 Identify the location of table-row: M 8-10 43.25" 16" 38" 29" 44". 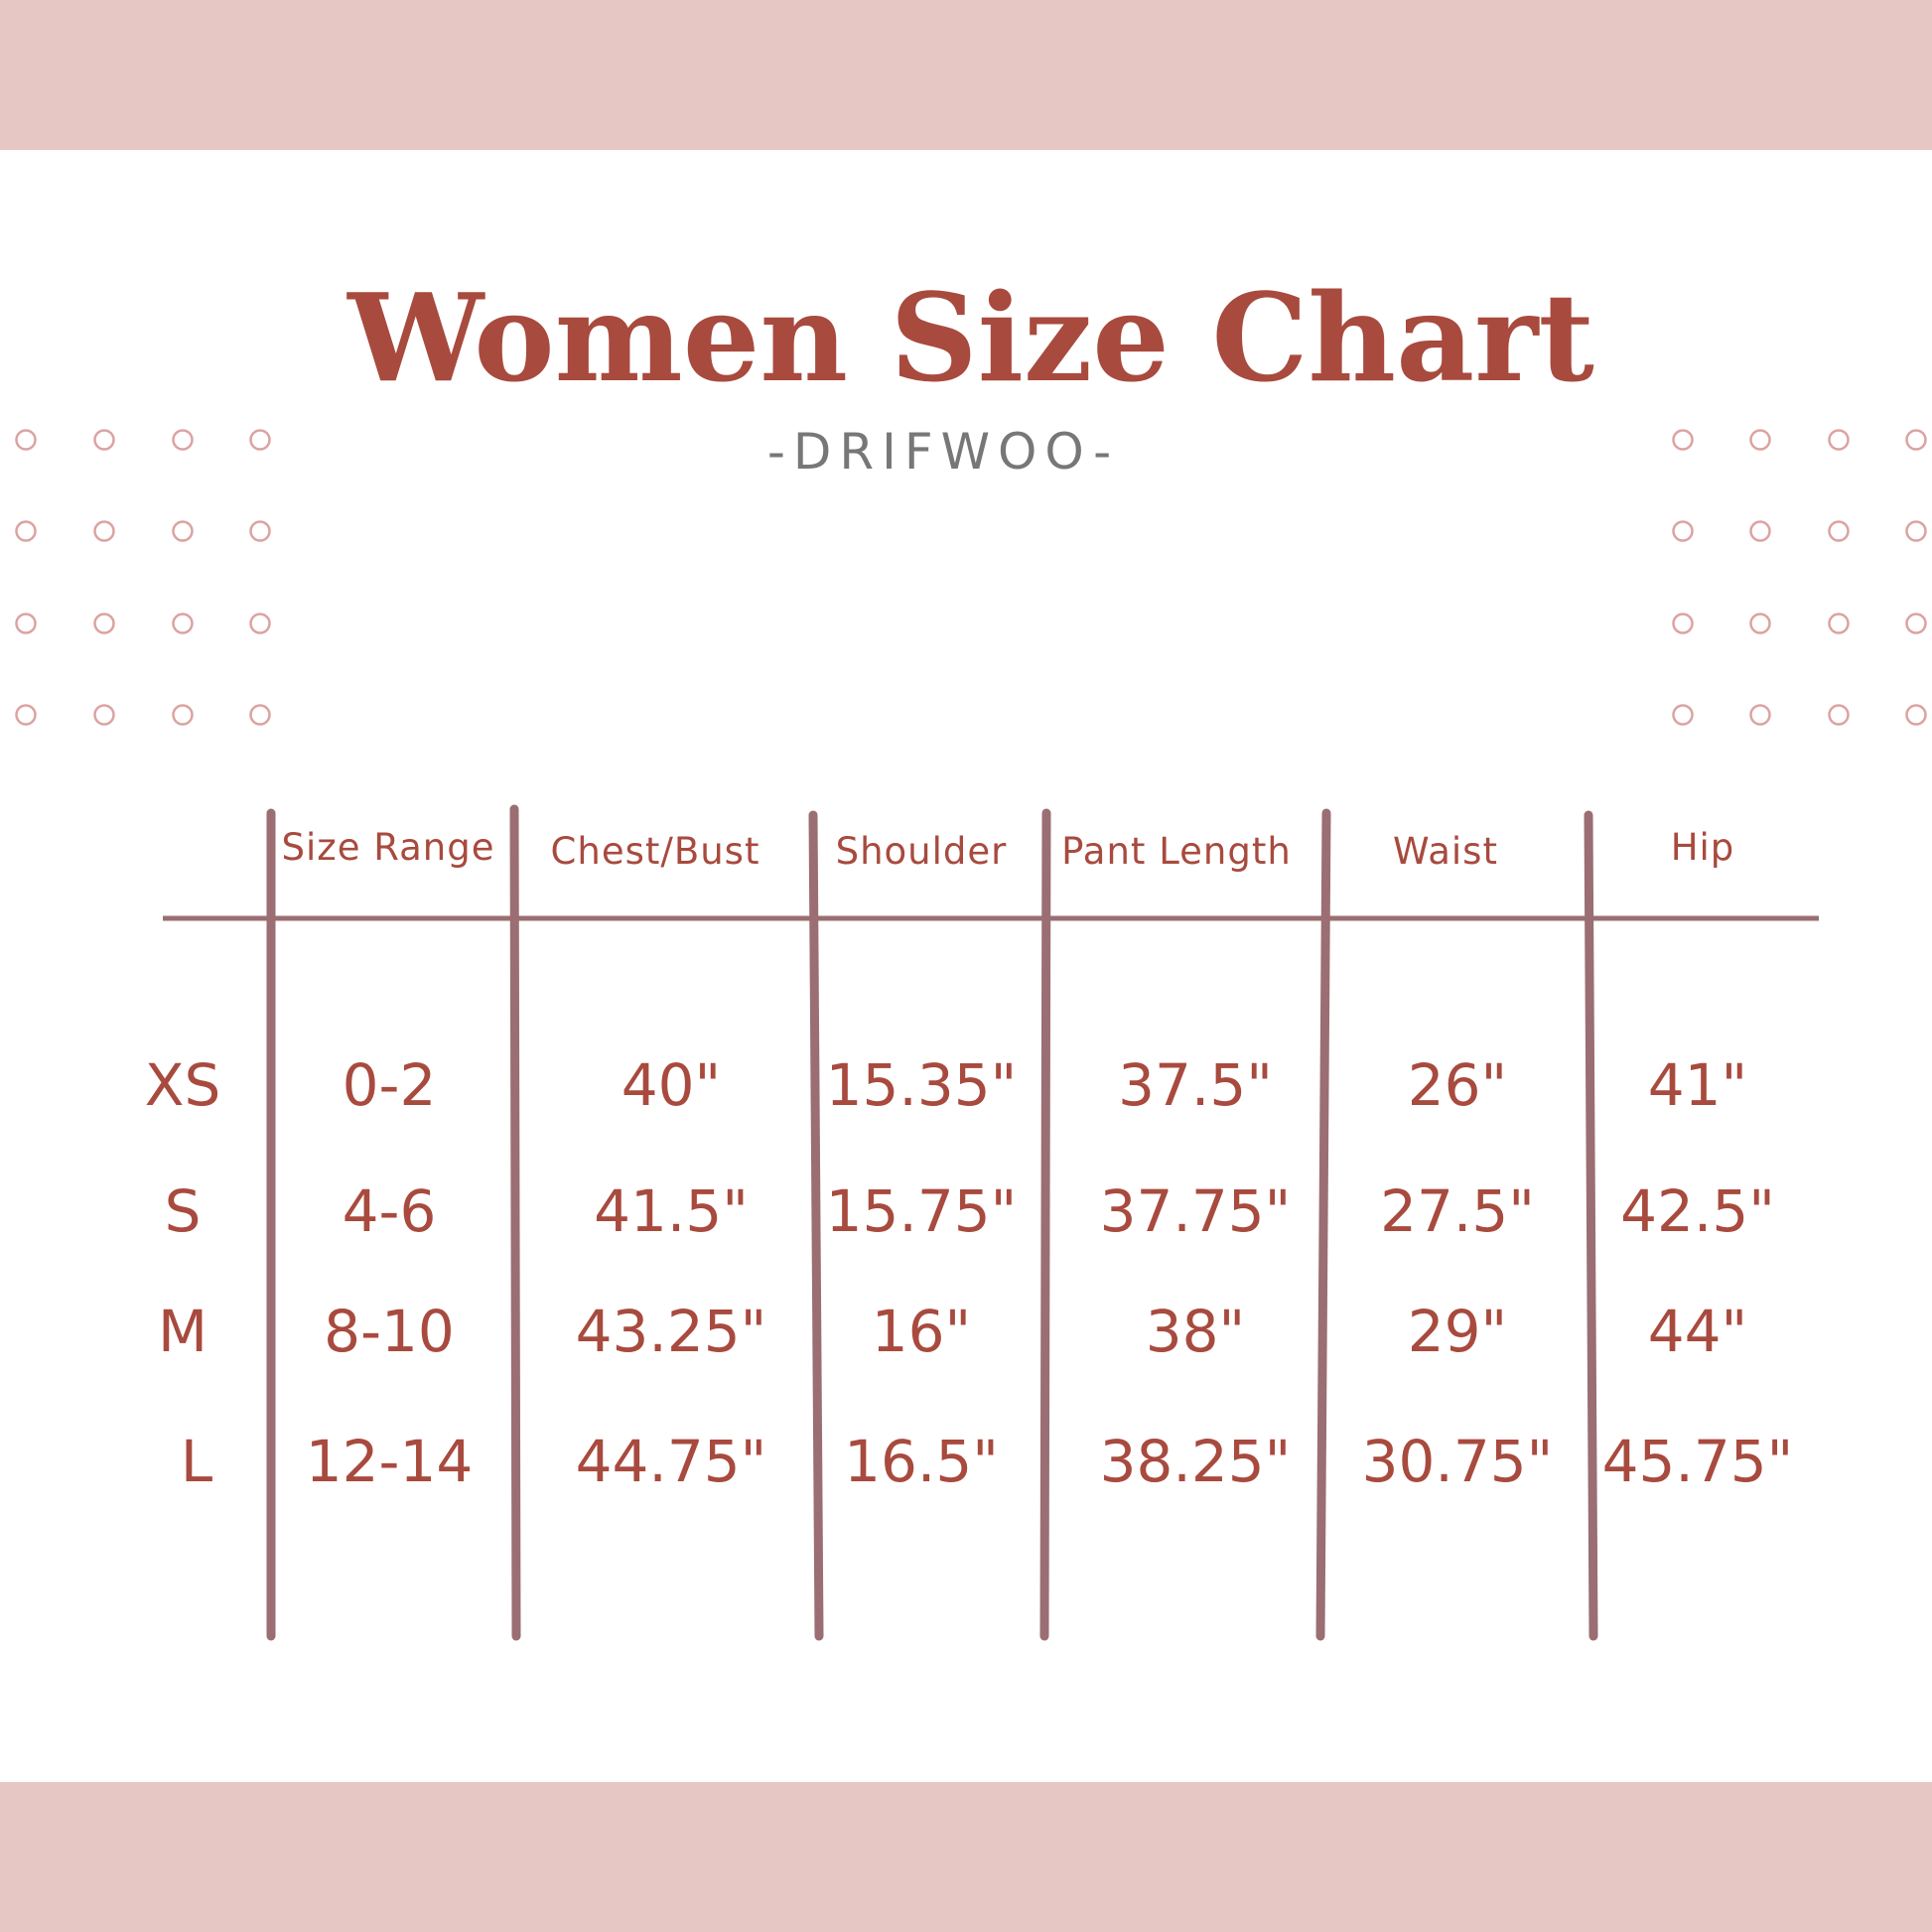
(953, 1332).